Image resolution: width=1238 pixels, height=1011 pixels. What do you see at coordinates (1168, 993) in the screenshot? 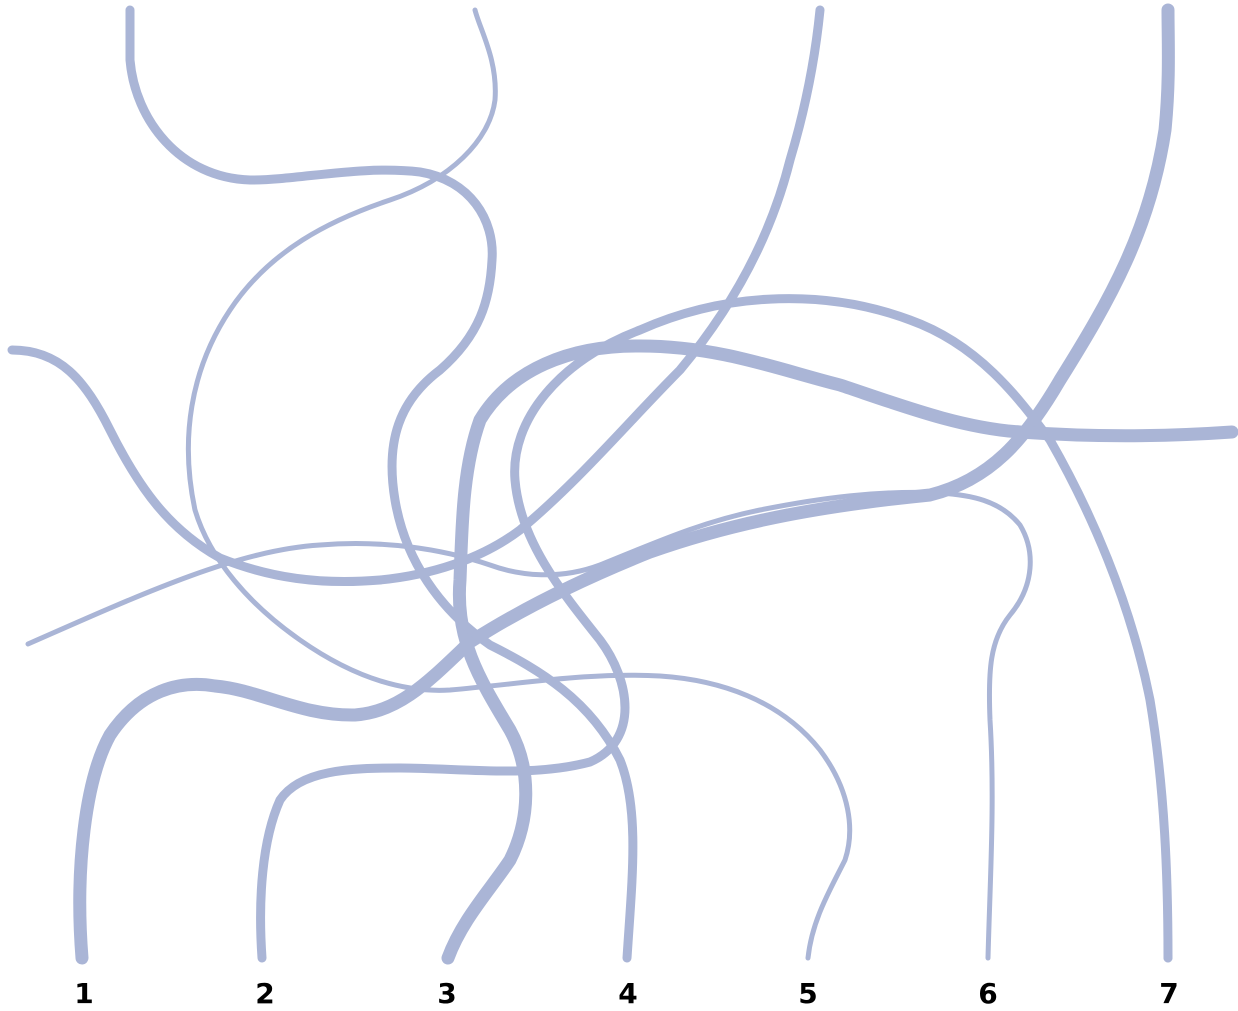
I see `end-label-7: 7` at bounding box center [1168, 993].